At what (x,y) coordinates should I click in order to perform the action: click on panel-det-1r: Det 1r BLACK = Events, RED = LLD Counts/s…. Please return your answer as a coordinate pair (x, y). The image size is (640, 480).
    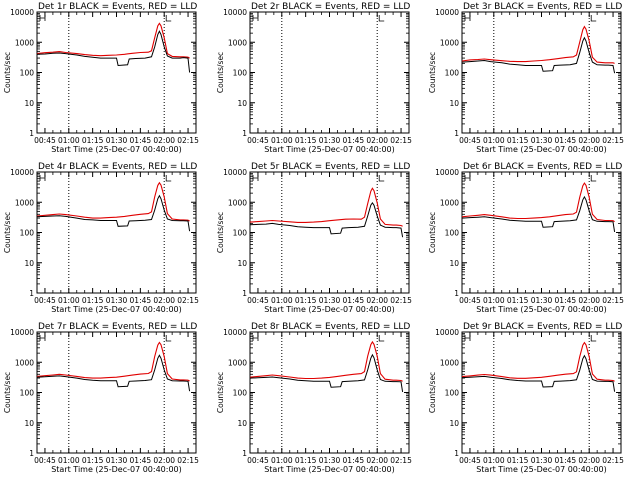
    Looking at the image, I should click on (101, 78).